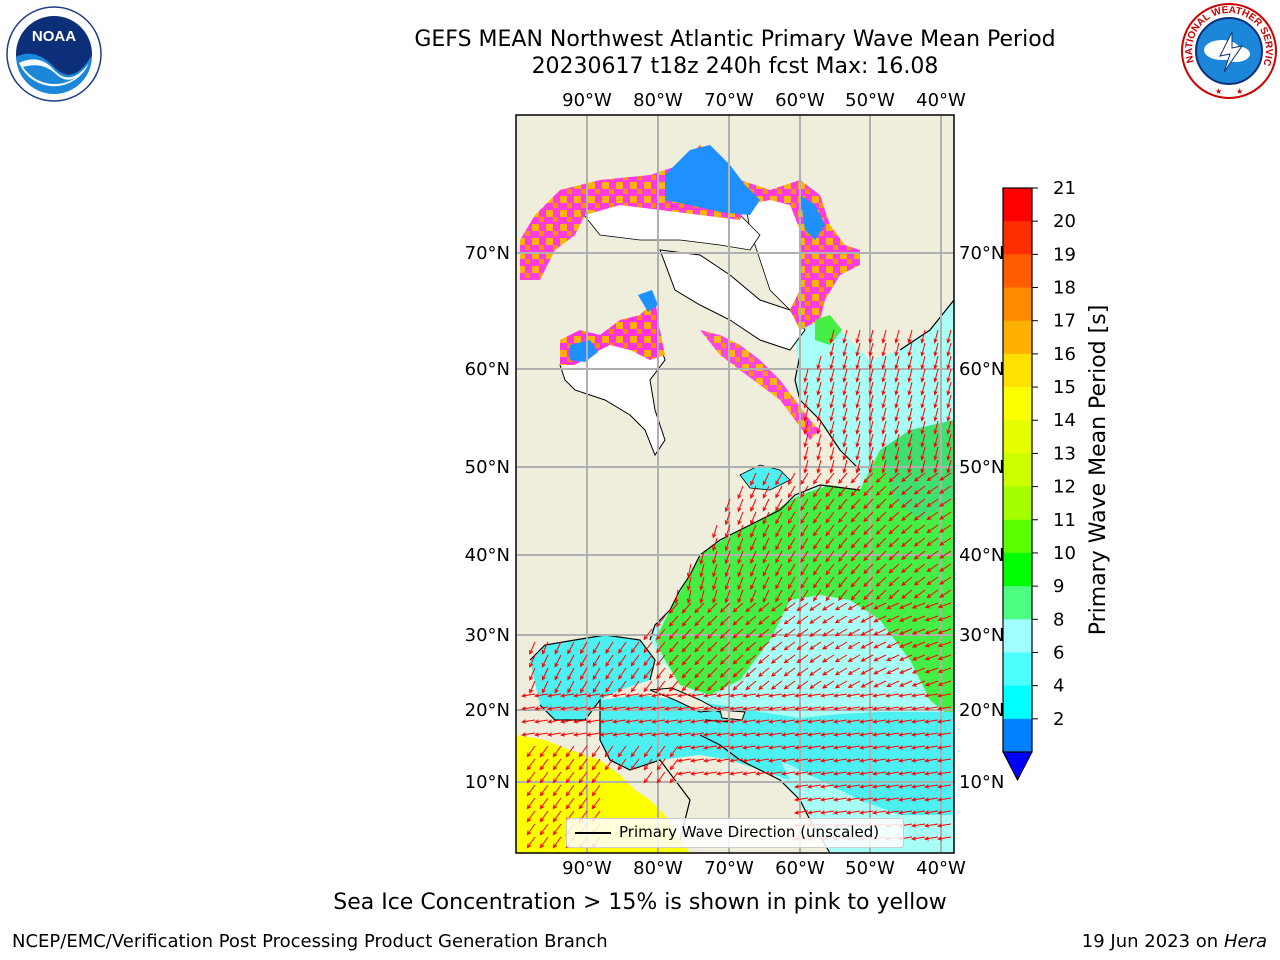  Describe the element at coordinates (487, 635) in the screenshot. I see `lat-label: 30°N` at that location.